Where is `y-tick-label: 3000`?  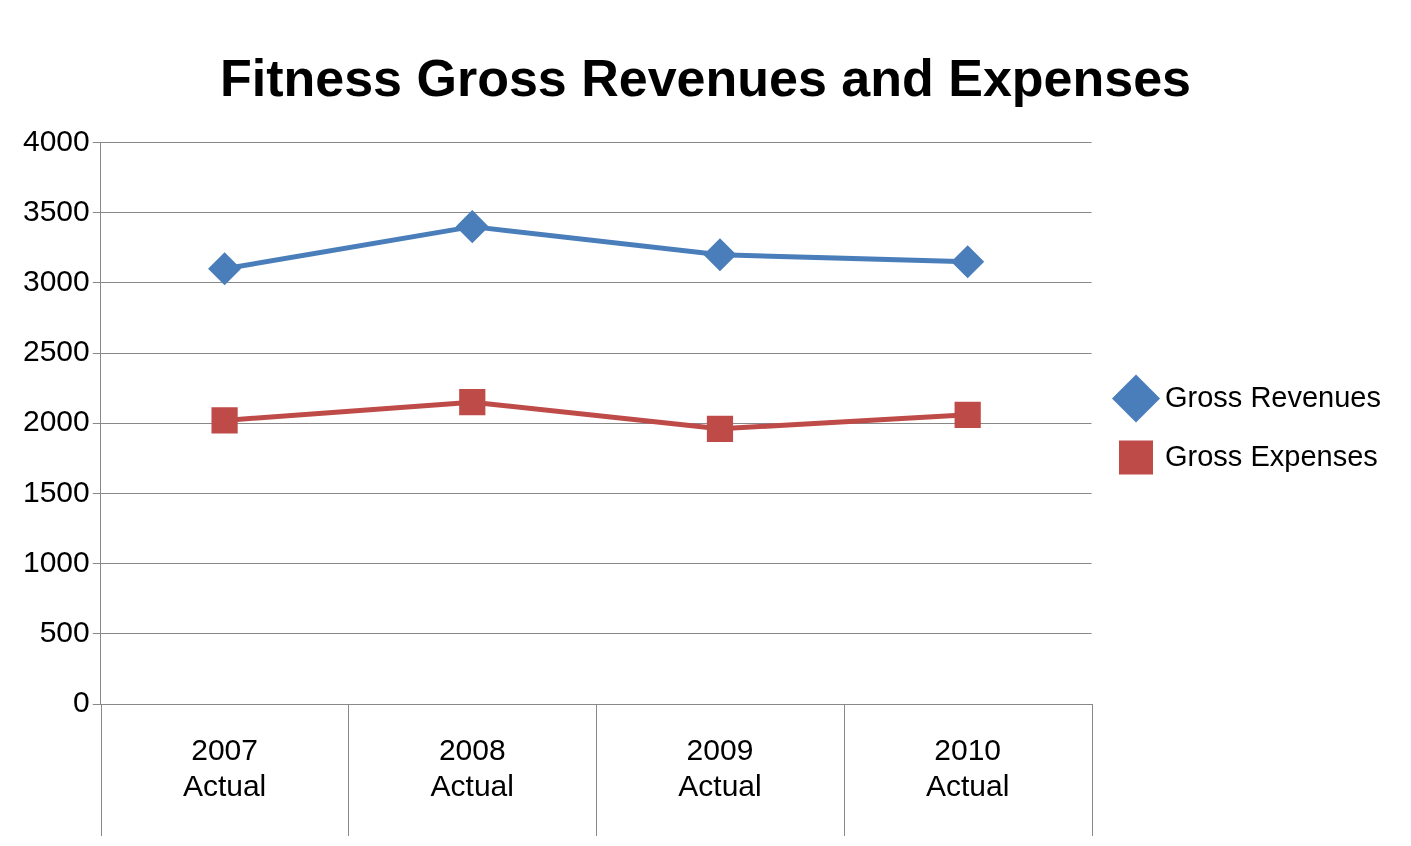 y-tick-label: 3000 is located at coordinates (56, 281).